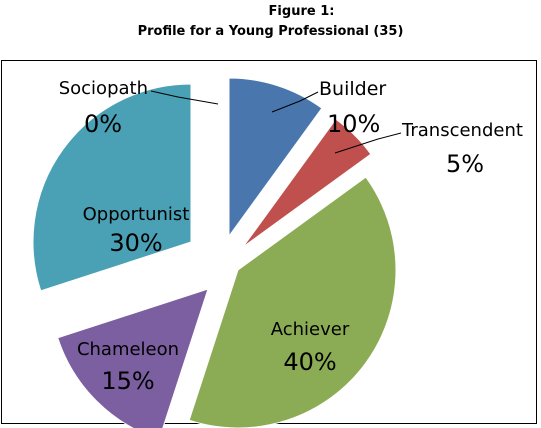 The image size is (541, 428). What do you see at coordinates (295, 102) in the screenshot?
I see `leader-line-builder` at bounding box center [295, 102].